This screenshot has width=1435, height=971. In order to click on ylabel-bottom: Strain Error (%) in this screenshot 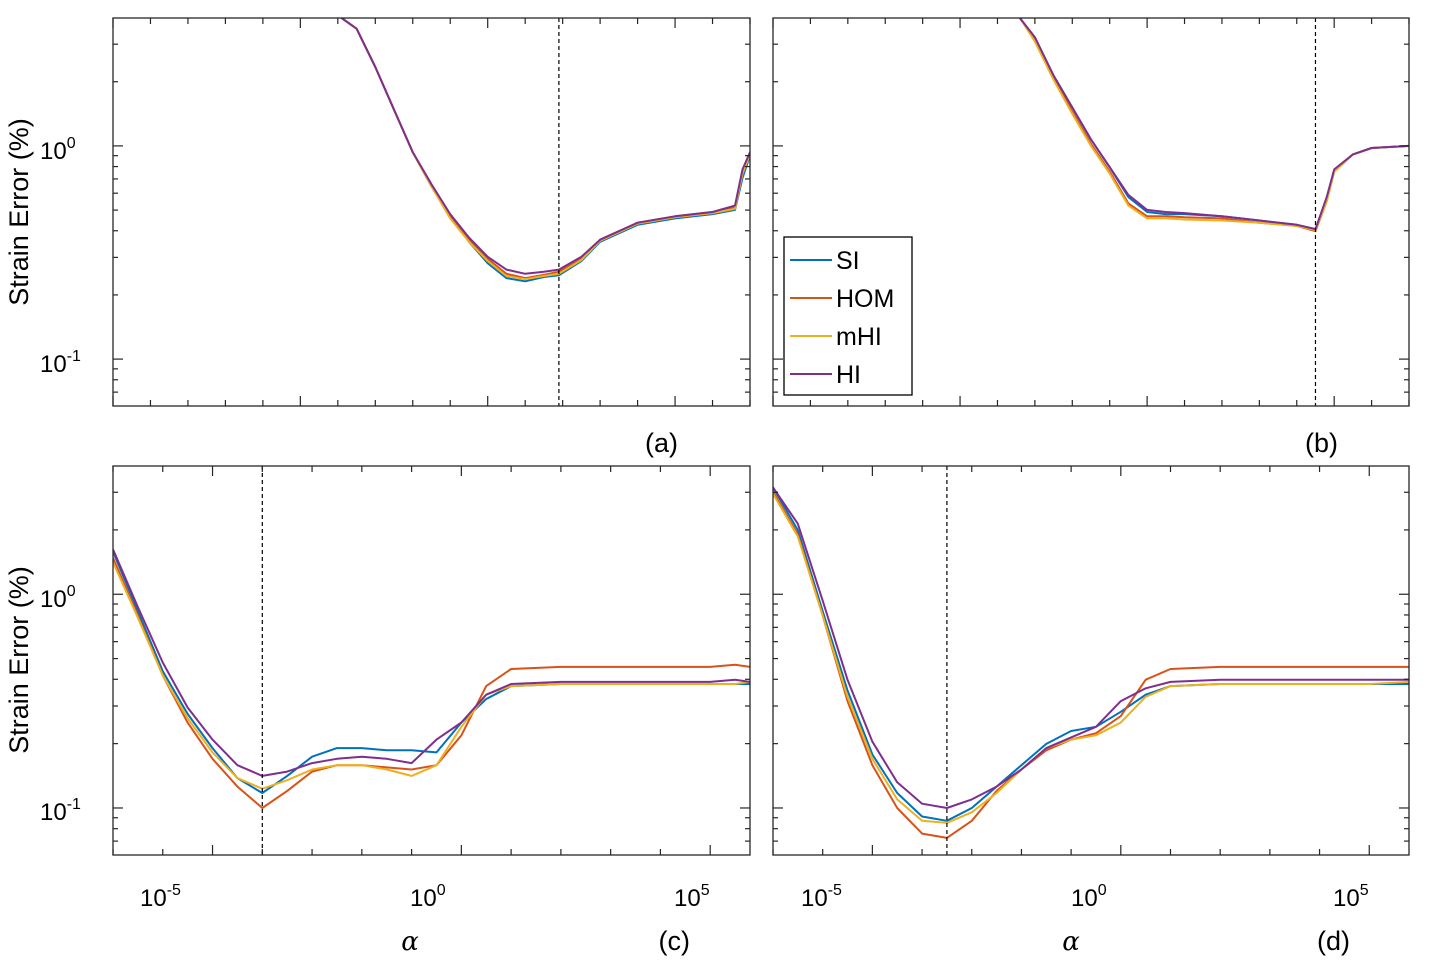, I will do `click(19, 660)`.